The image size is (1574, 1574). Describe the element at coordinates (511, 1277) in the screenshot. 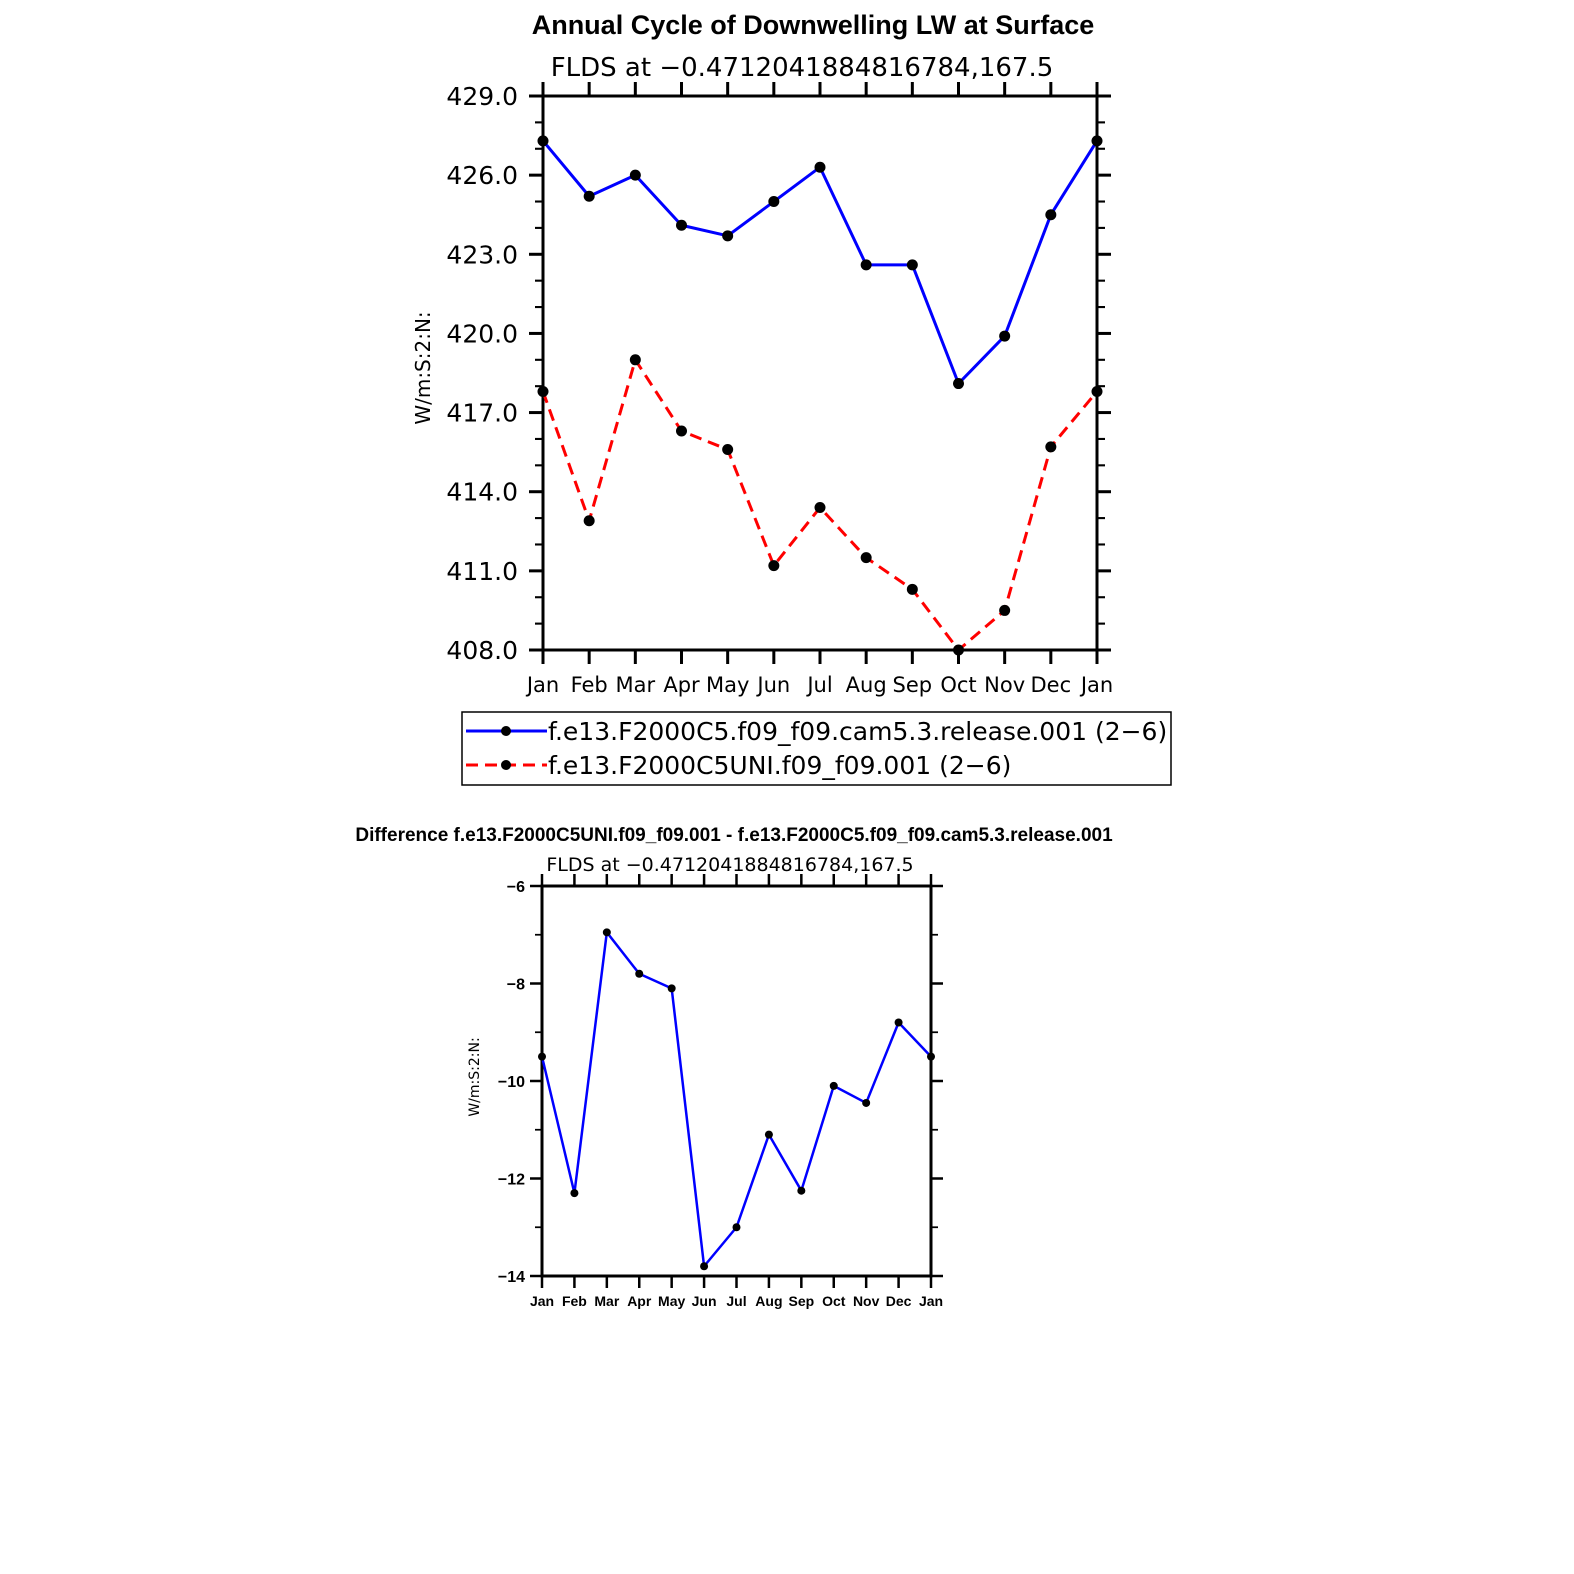

I see `y-tick-label: −14` at that location.